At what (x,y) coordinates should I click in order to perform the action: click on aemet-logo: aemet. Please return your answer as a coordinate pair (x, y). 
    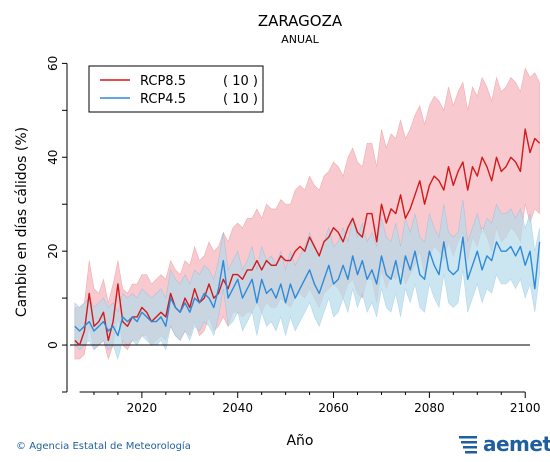
    Looking at the image, I should click on (503, 445).